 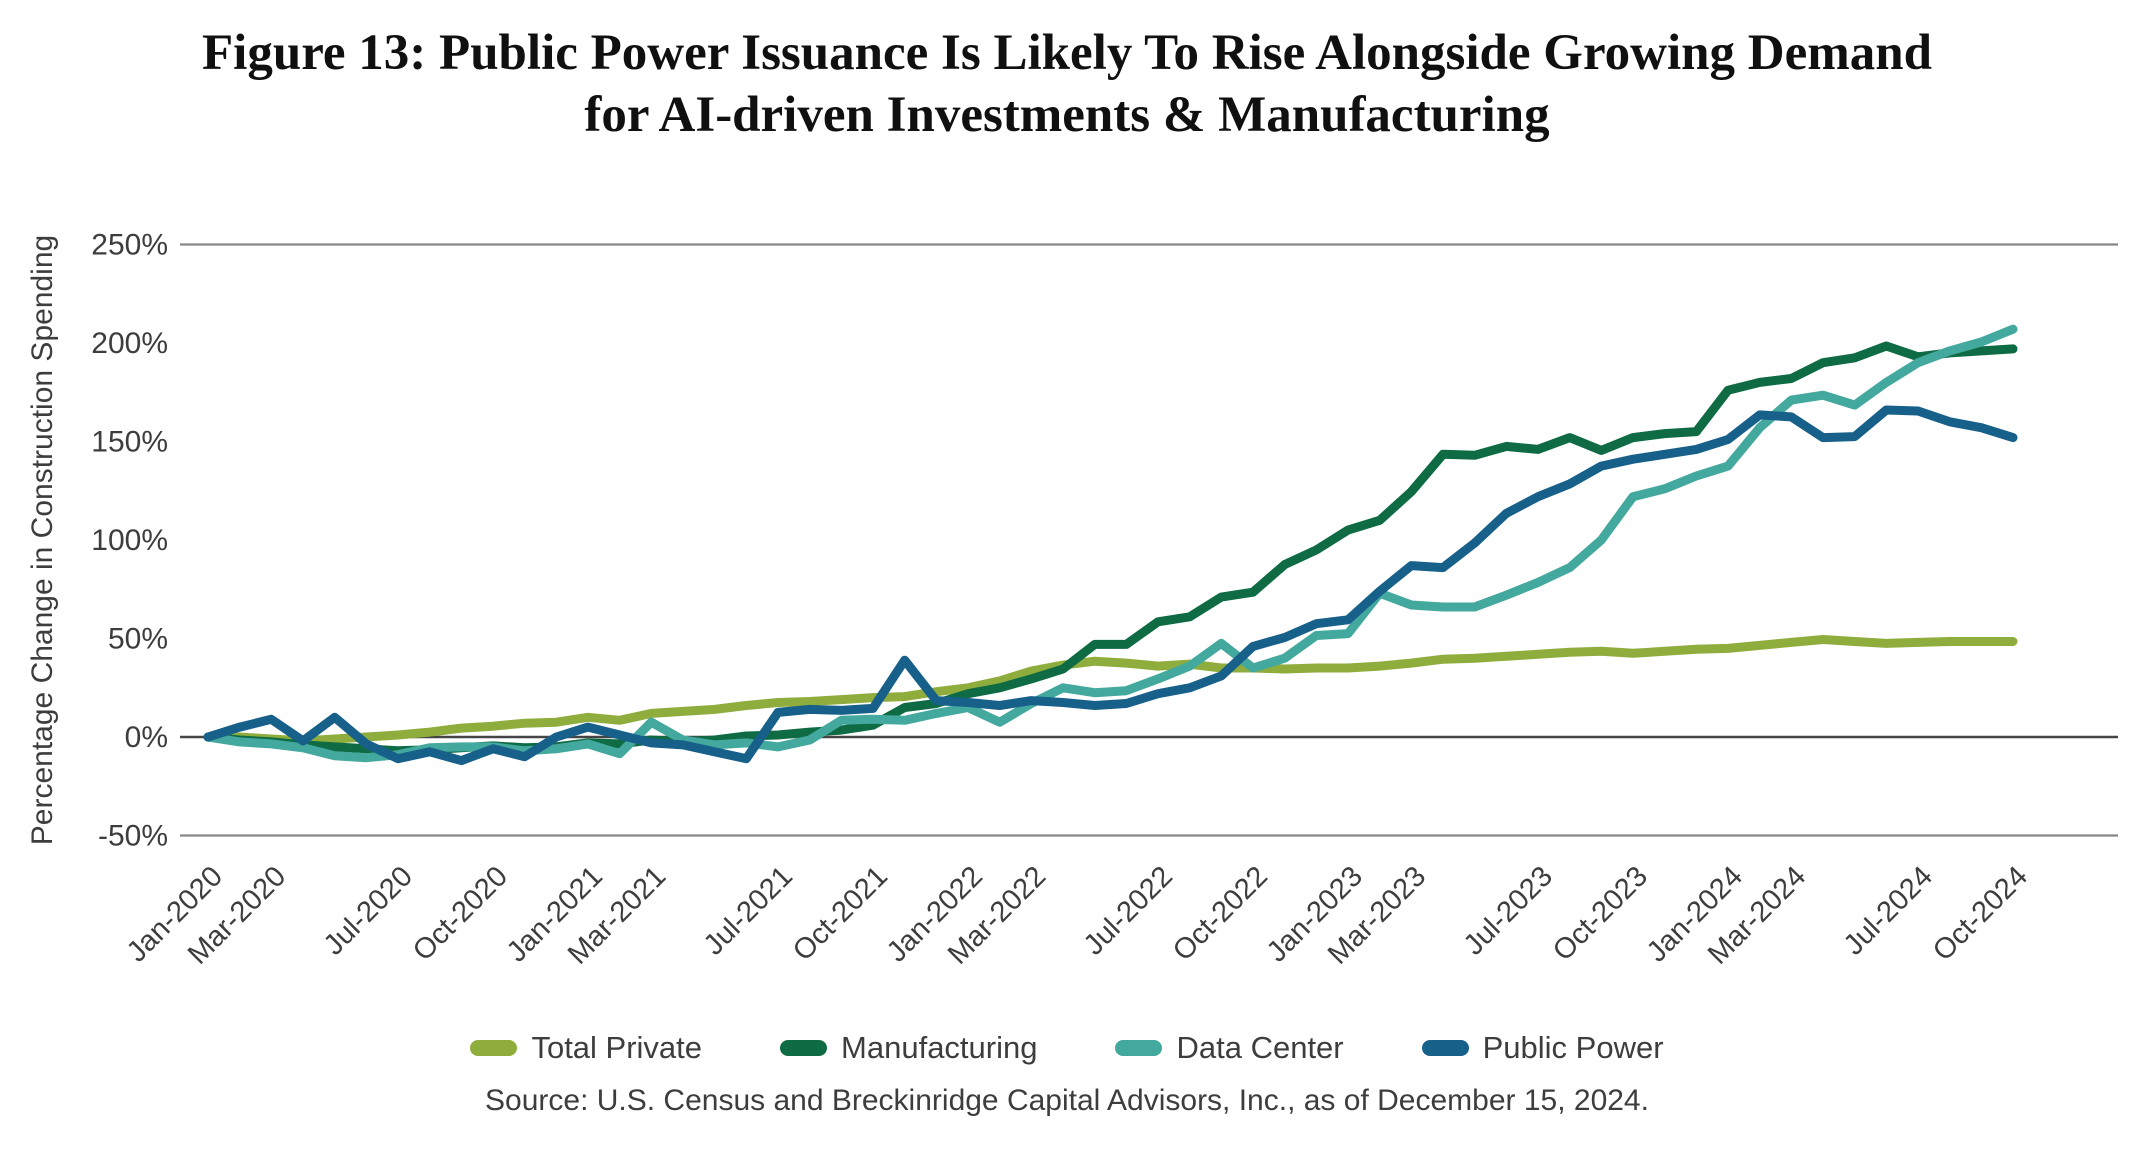 What do you see at coordinates (129, 540) in the screenshot?
I see `y-tick-label: 100%` at bounding box center [129, 540].